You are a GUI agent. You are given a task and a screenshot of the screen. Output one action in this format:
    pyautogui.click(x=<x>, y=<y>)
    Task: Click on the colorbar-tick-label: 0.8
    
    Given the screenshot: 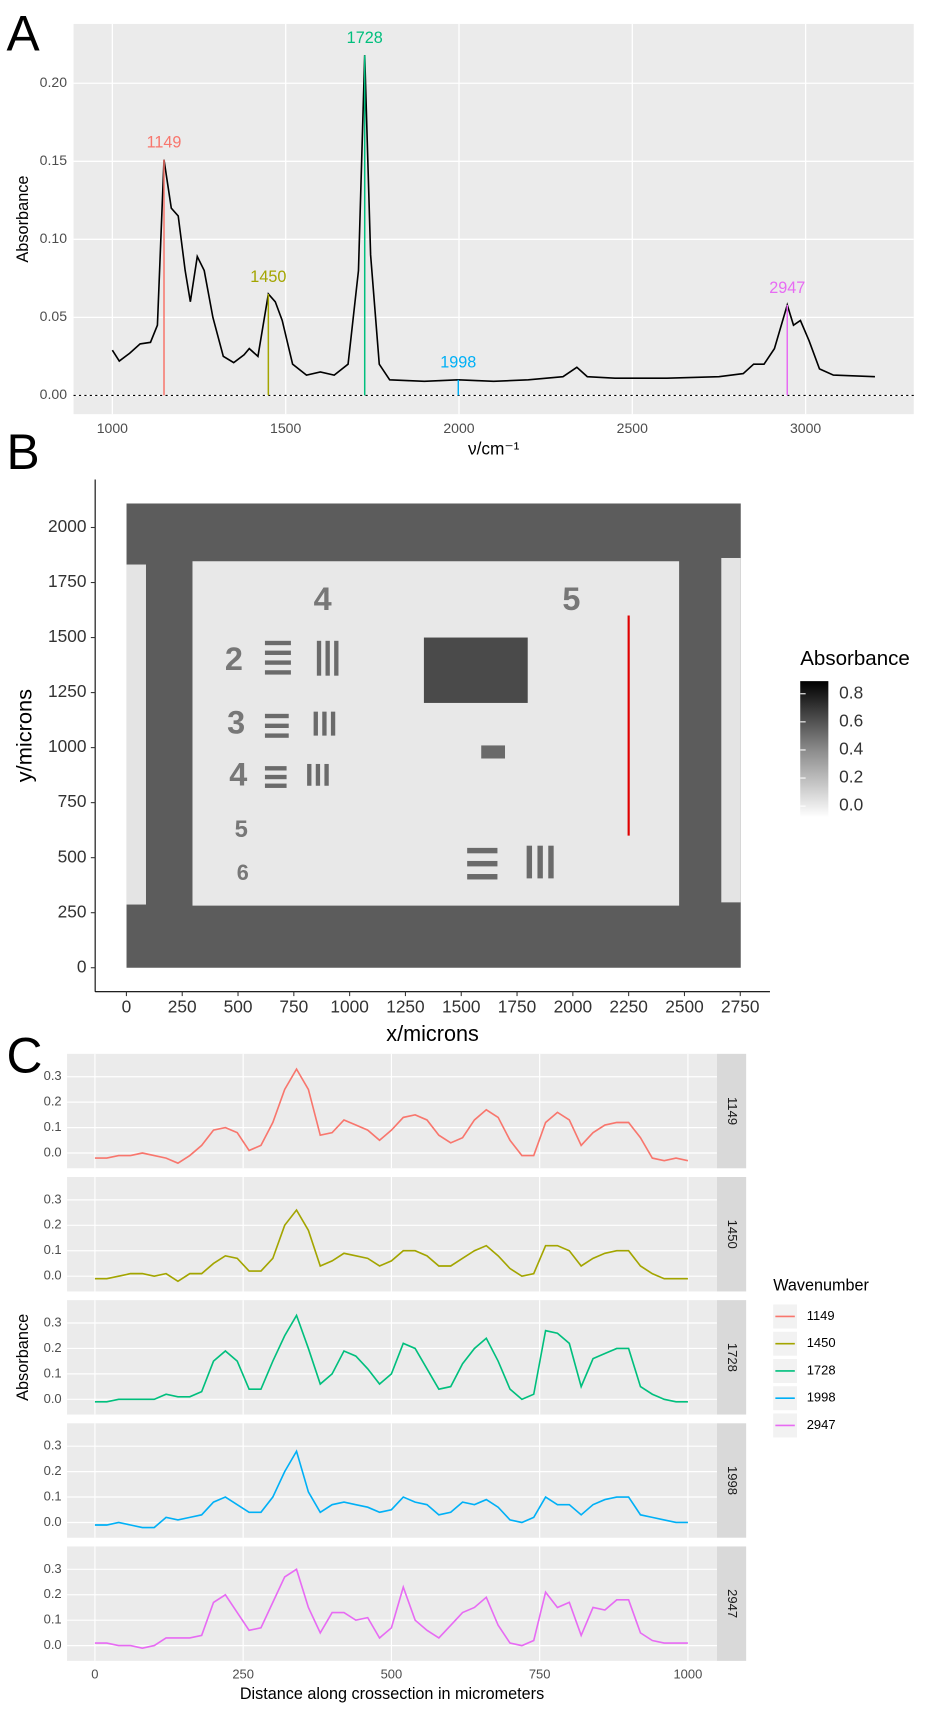 What is the action you would take?
    pyautogui.click(x=851, y=692)
    